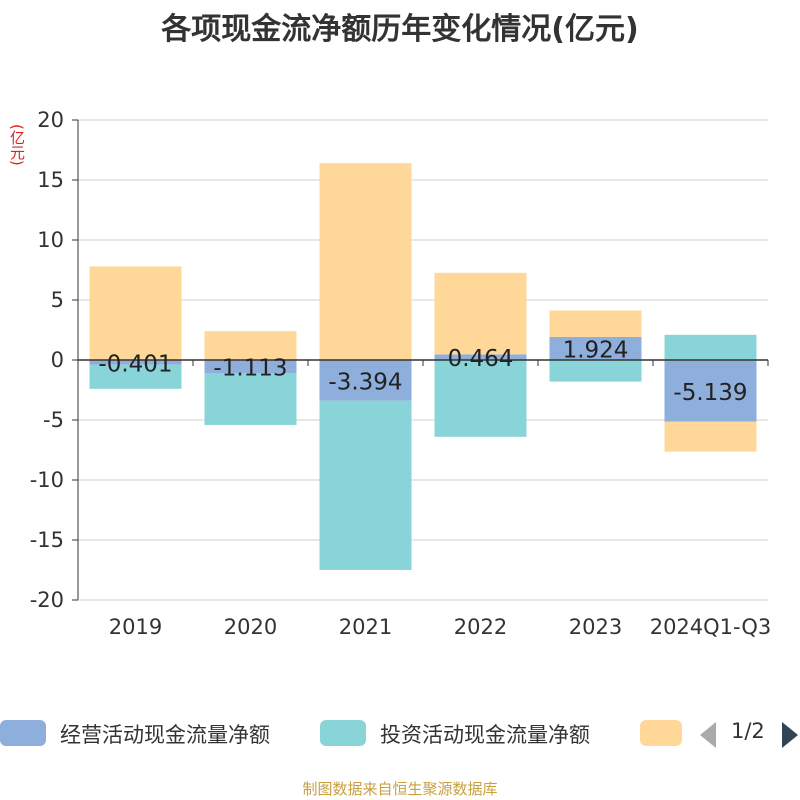 The image size is (800, 800). I want to click on bar-financing-2019, so click(135, 313).